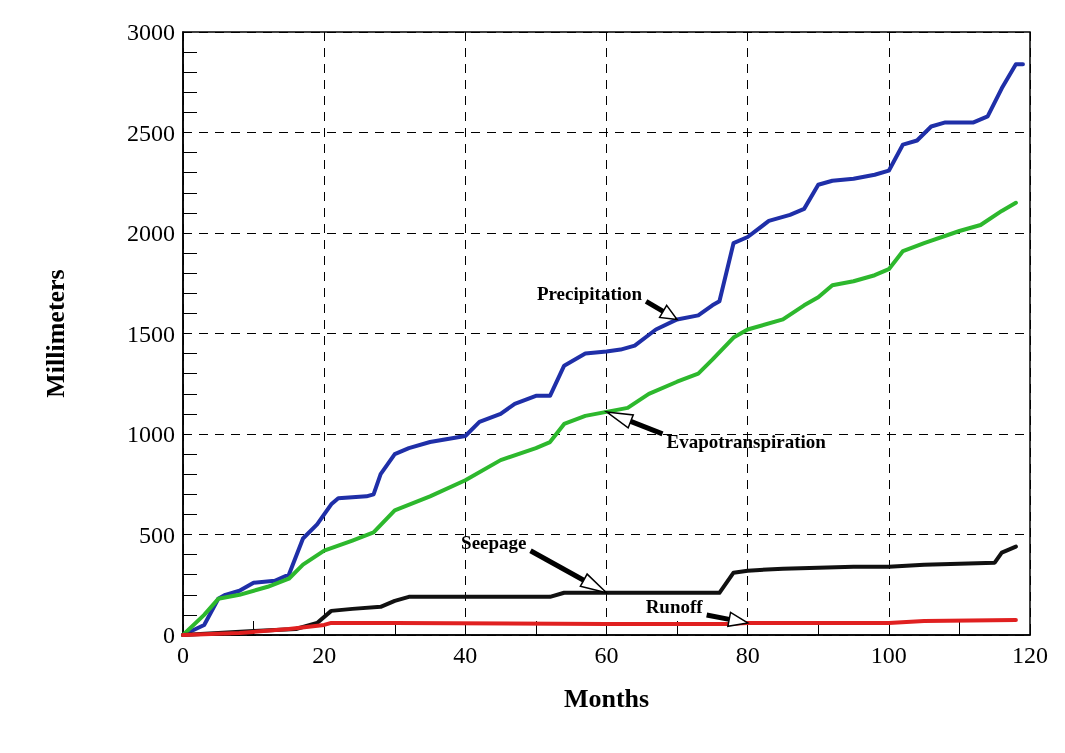 The image size is (1065, 753). I want to click on x-tick-label: 40, so click(465, 655).